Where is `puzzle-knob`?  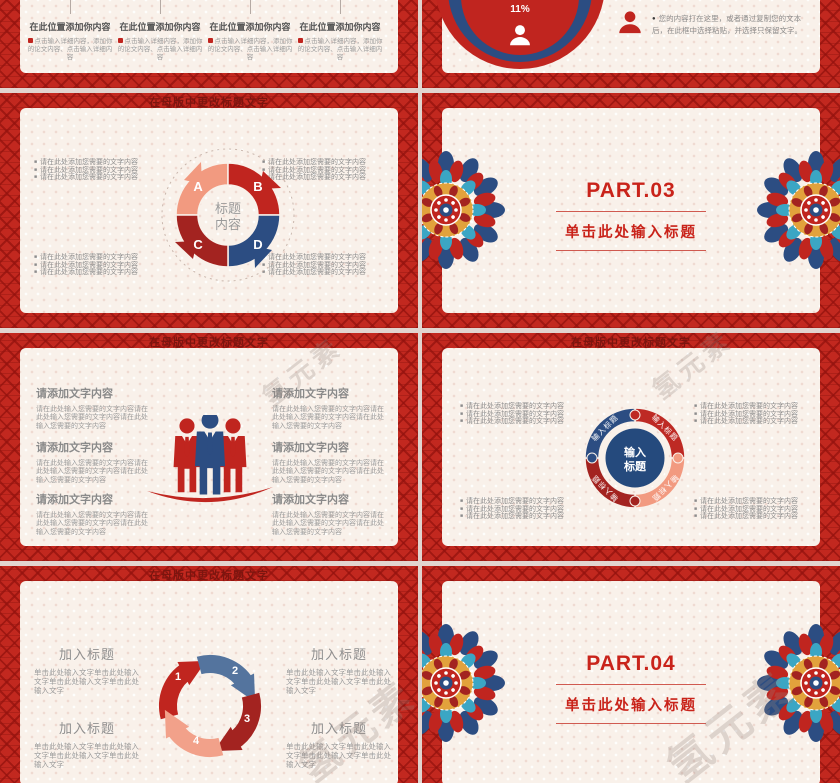
puzzle-knob is located at coordinates (678, 458).